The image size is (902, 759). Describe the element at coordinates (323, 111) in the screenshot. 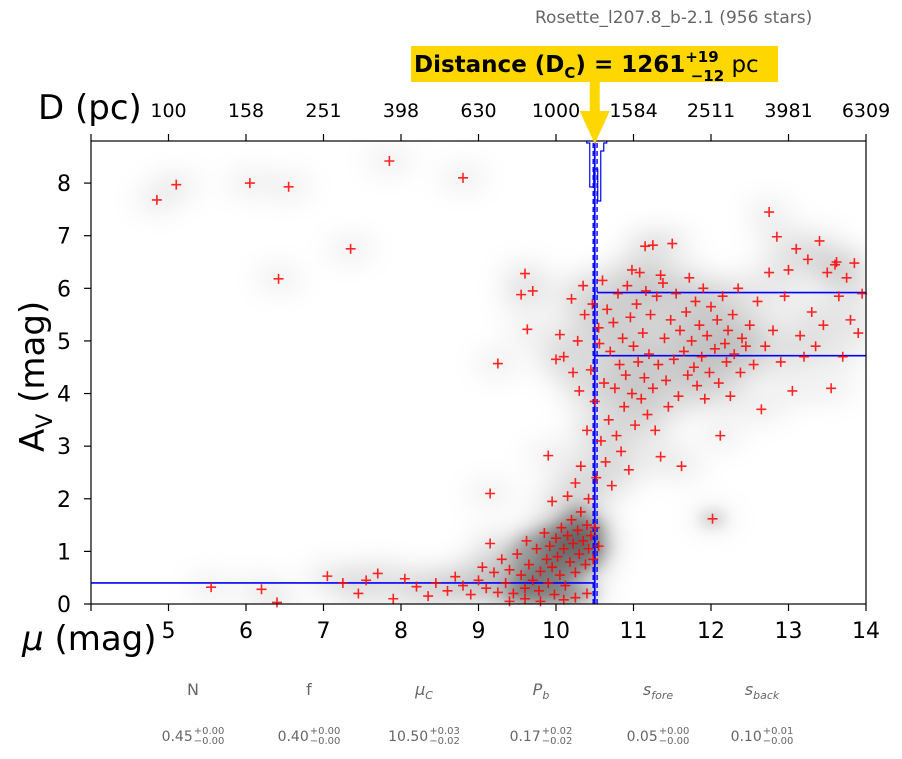

I see `top-tick-label: 251` at that location.